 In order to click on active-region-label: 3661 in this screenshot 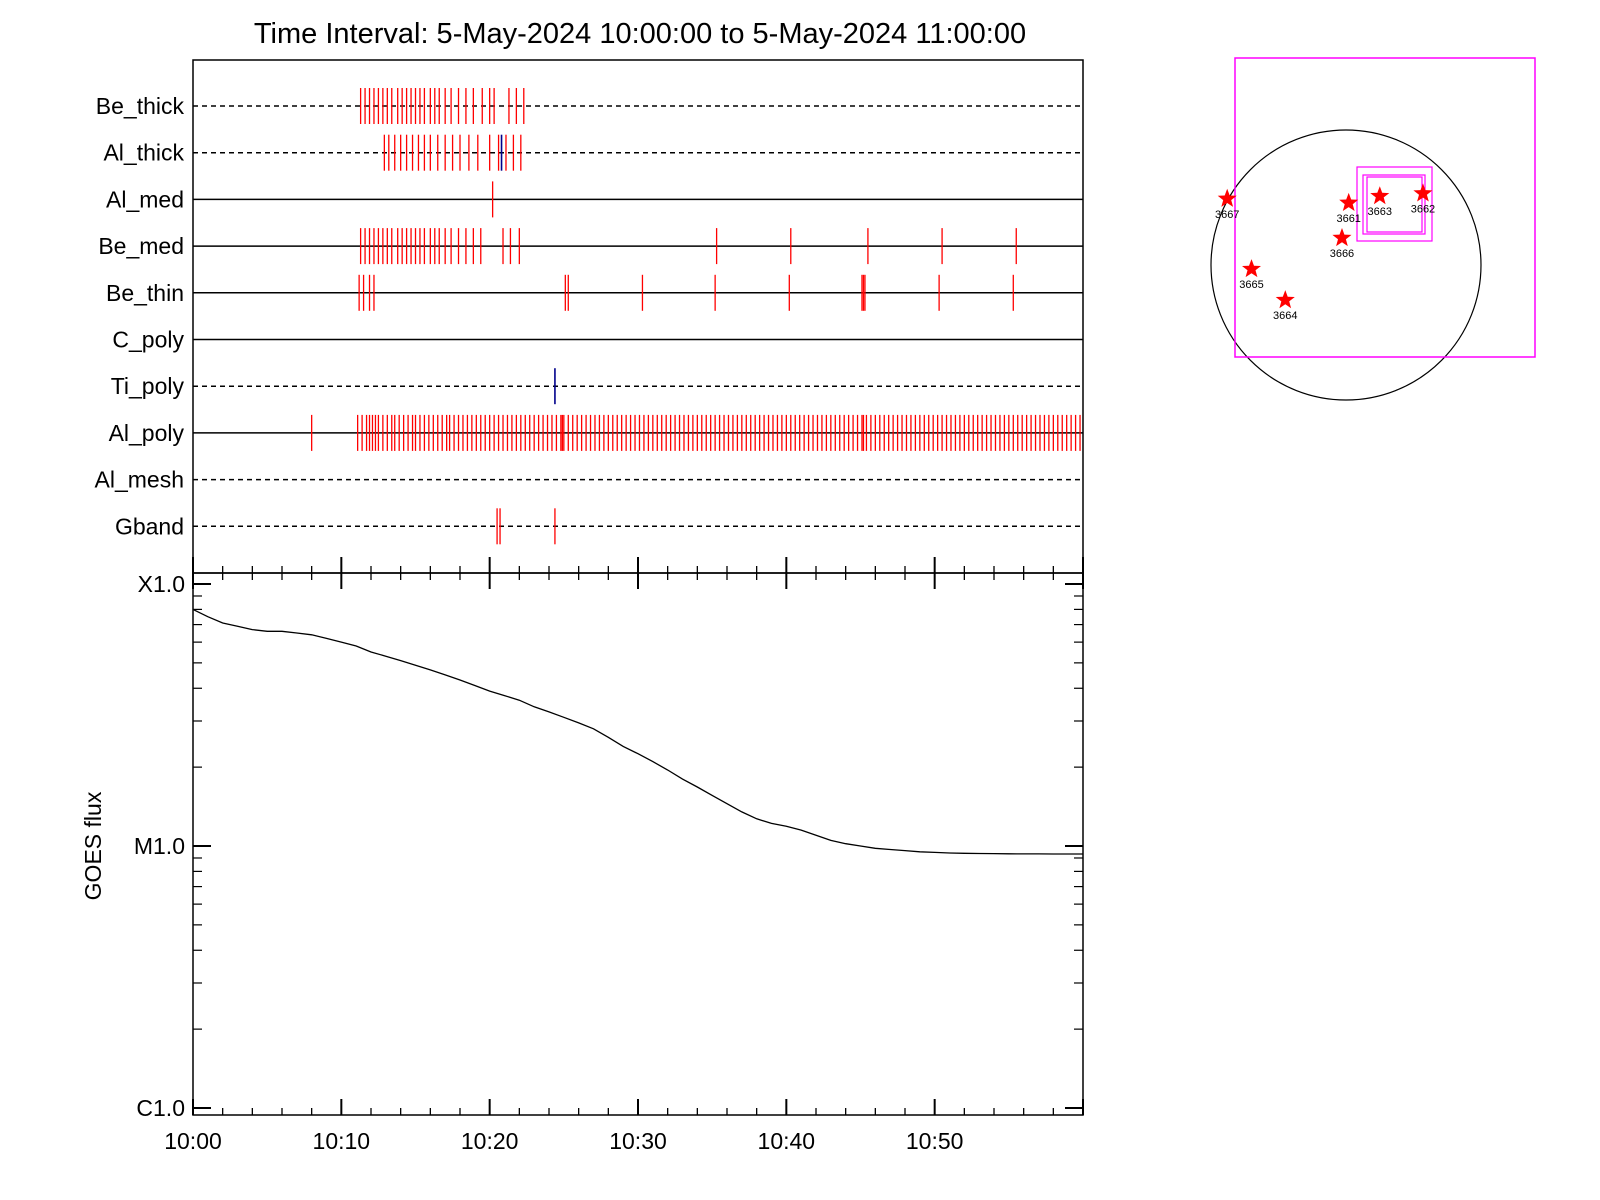, I will do `click(1348, 219)`.